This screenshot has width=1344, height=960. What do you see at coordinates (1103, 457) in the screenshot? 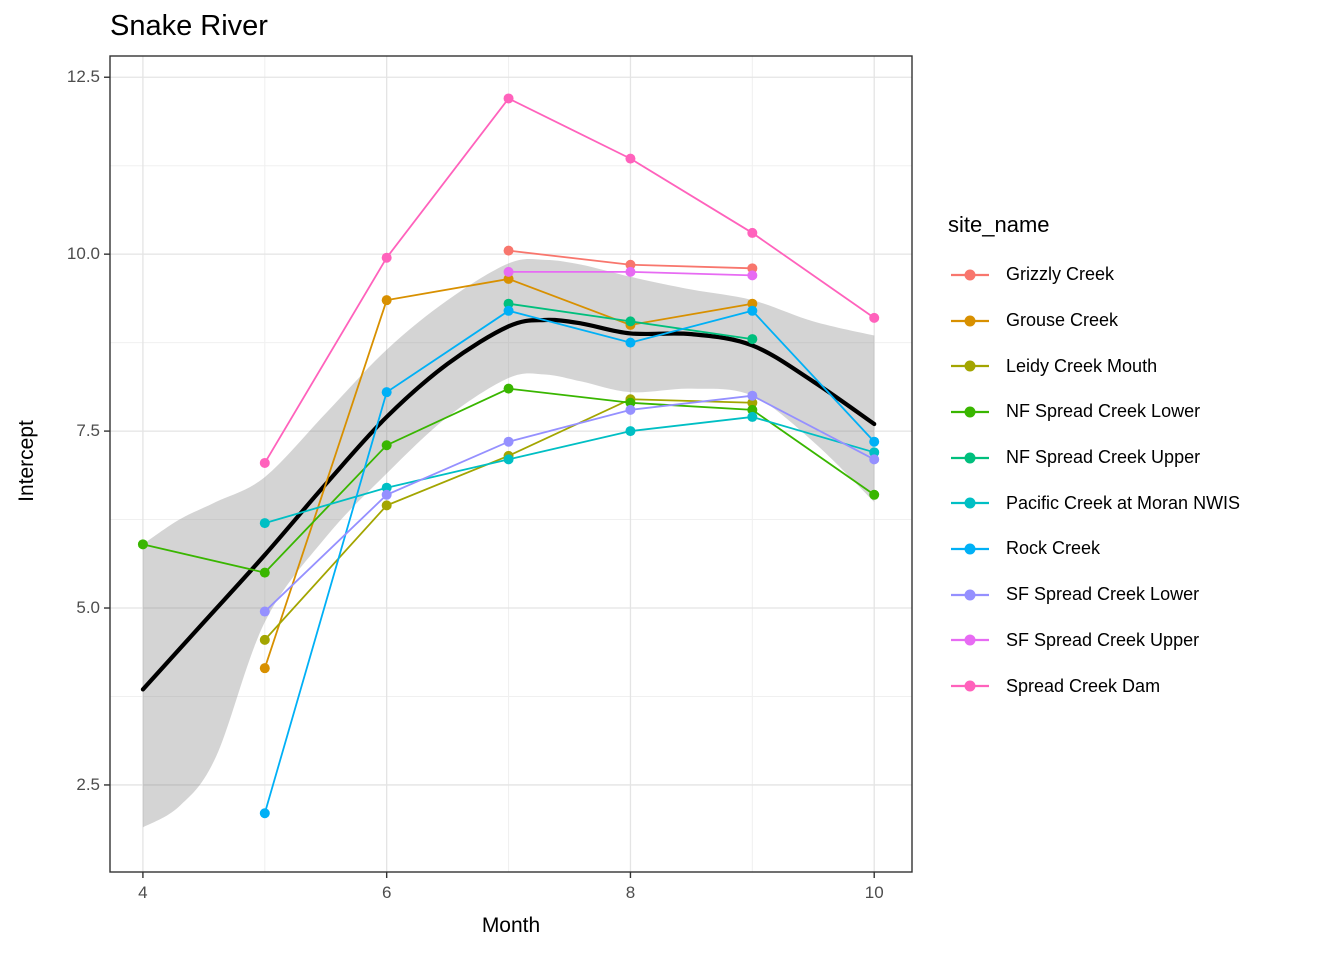
I see `legend-item-label: NF Spread Creek Upper` at bounding box center [1103, 457].